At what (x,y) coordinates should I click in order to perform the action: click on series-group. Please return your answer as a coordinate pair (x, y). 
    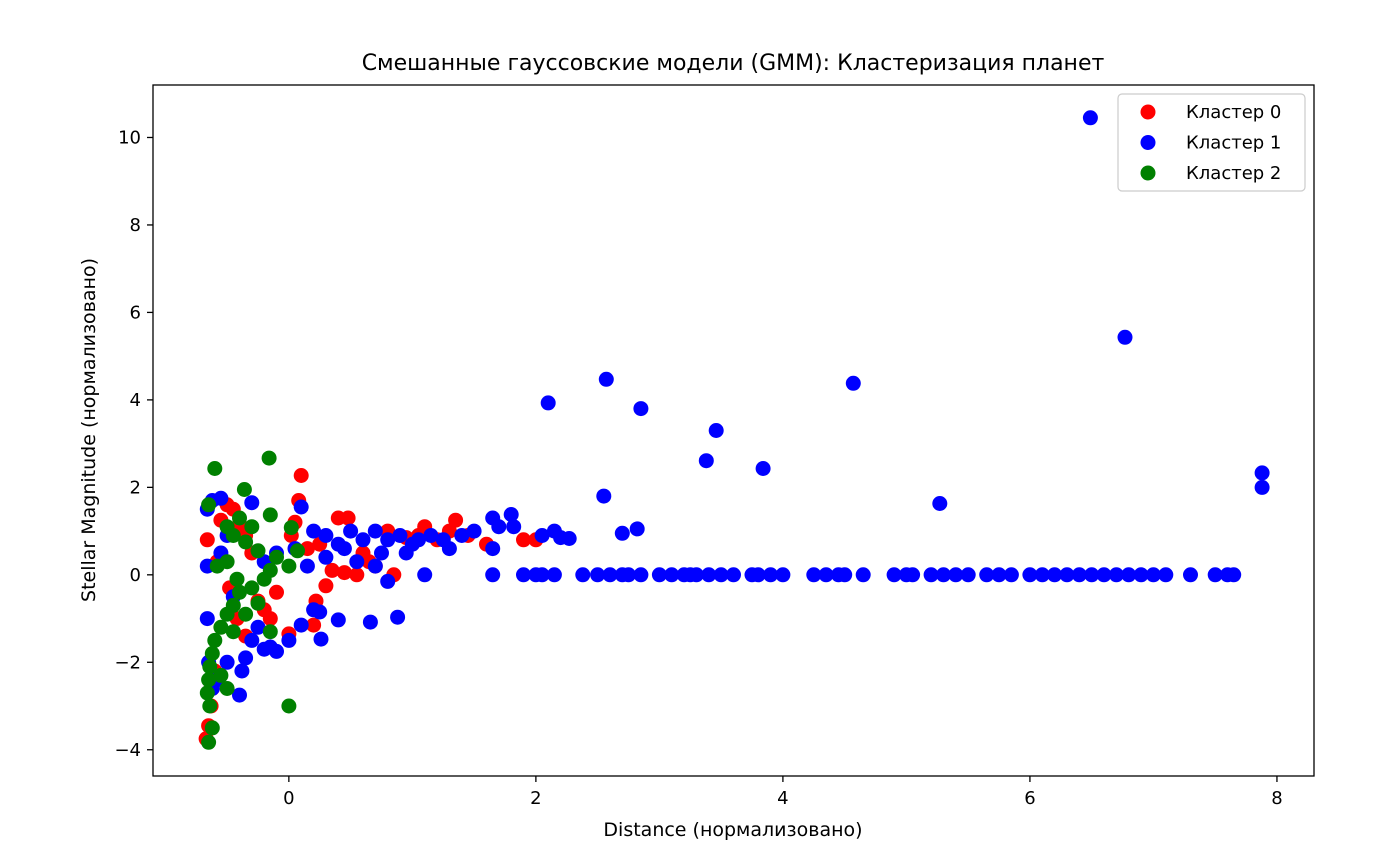
    Looking at the image, I should click on (252, 600).